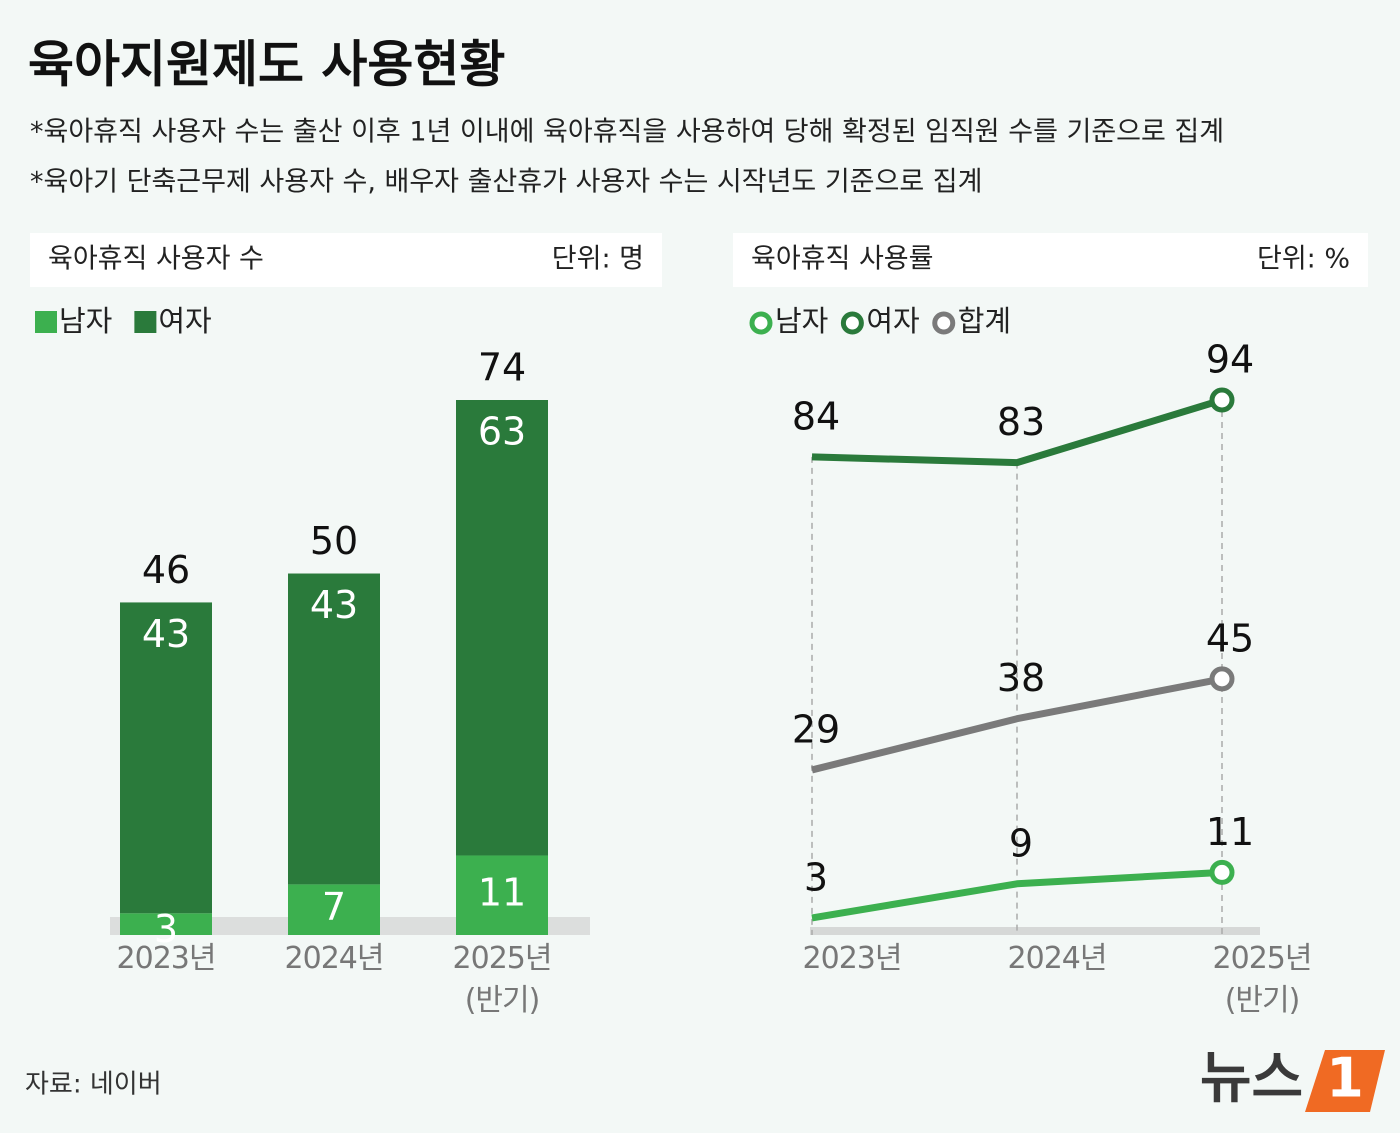  Describe the element at coordinates (1345, 1078) in the screenshot. I see `logo-mark-text: 1` at that location.